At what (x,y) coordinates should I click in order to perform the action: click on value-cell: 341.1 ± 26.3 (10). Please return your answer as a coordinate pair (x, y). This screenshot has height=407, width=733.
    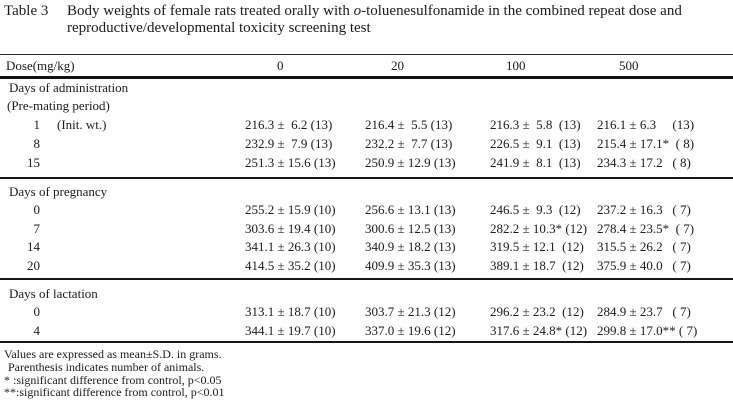
    Looking at the image, I should click on (290, 246).